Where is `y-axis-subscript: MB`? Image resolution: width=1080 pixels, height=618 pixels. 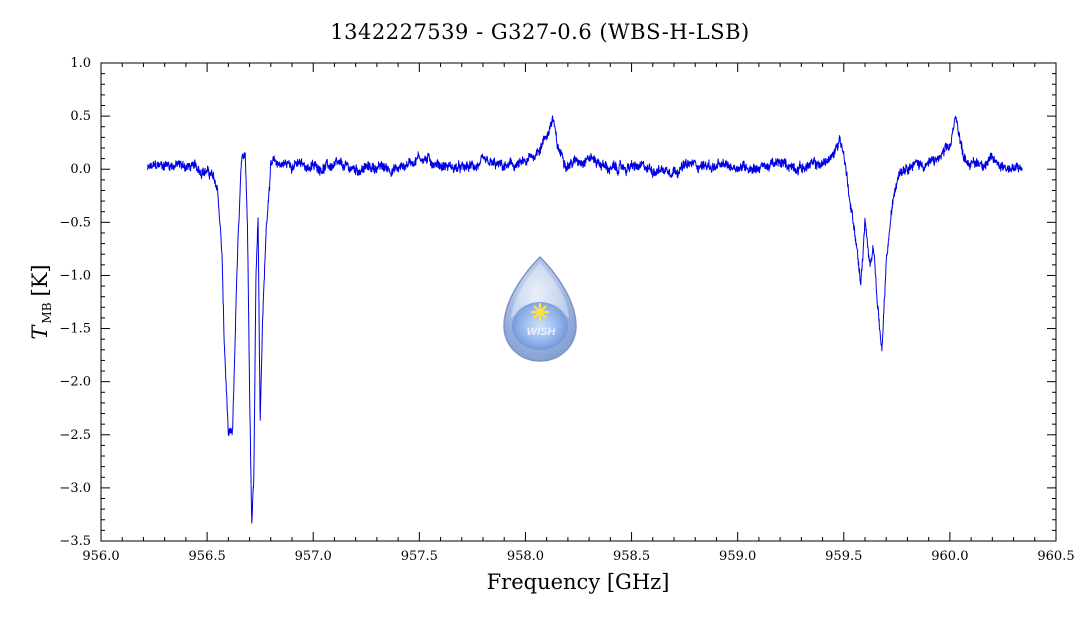 y-axis-subscript: MB is located at coordinates (47, 312).